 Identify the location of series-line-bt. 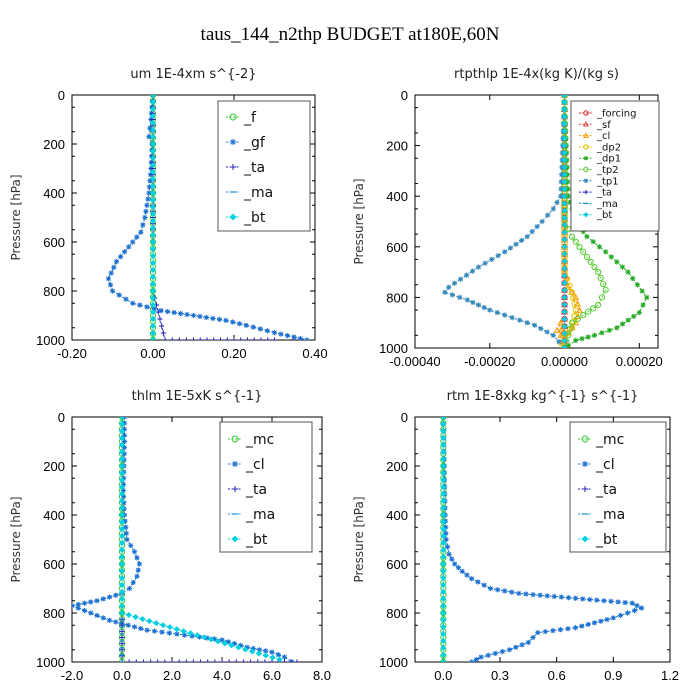
(200, 538).